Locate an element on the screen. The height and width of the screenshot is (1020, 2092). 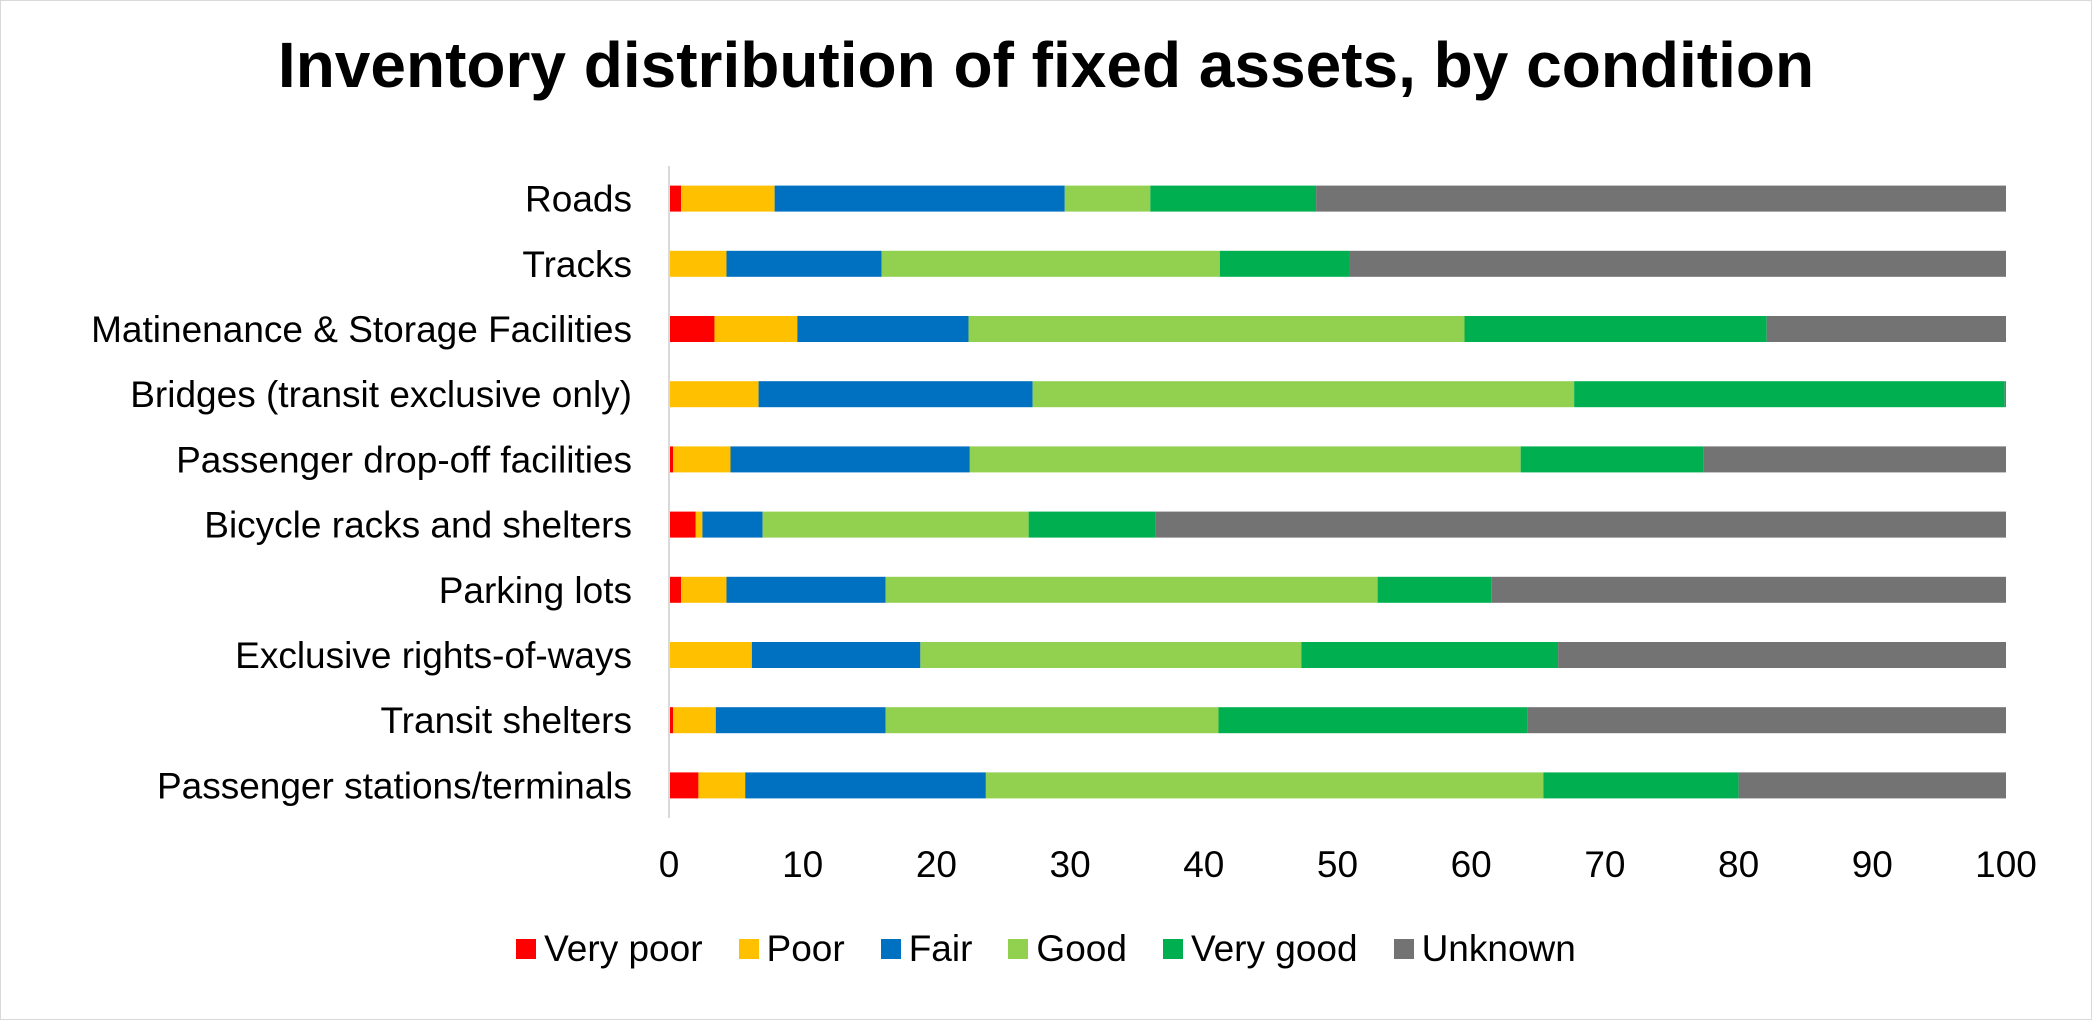
x-tick-label: 50 is located at coordinates (1337, 864).